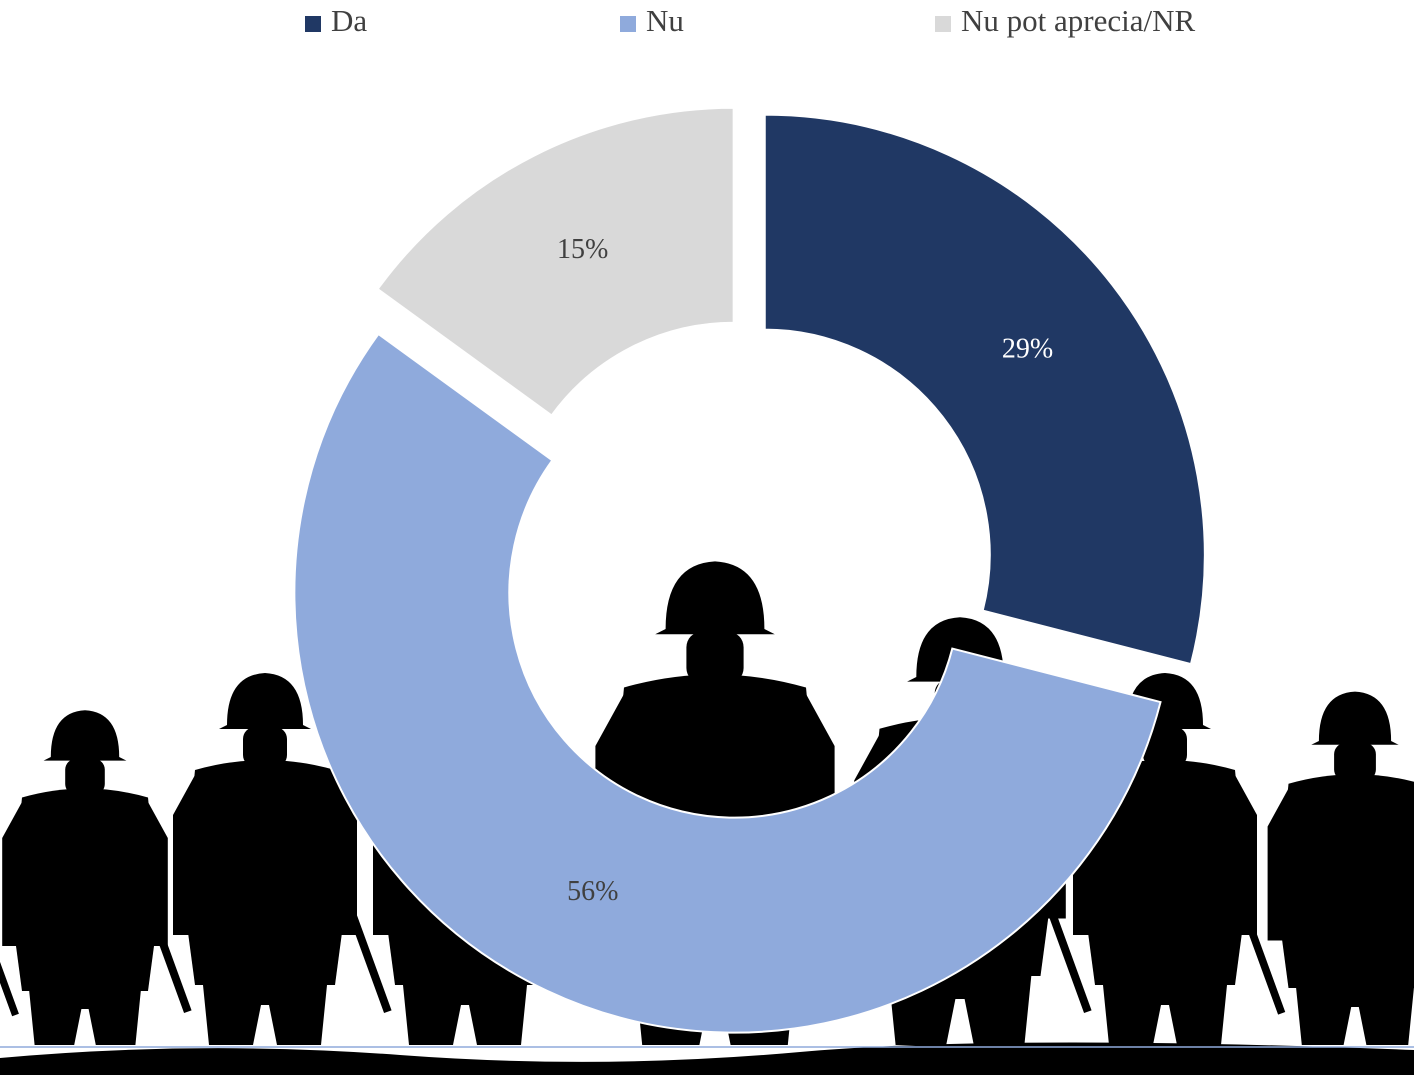 The image size is (1414, 1075). What do you see at coordinates (349, 20) in the screenshot?
I see `legend-label: Da` at bounding box center [349, 20].